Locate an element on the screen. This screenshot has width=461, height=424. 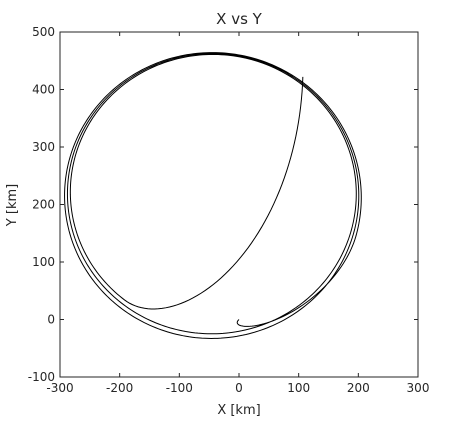
x-tick-label: 300 is located at coordinates (418, 388).